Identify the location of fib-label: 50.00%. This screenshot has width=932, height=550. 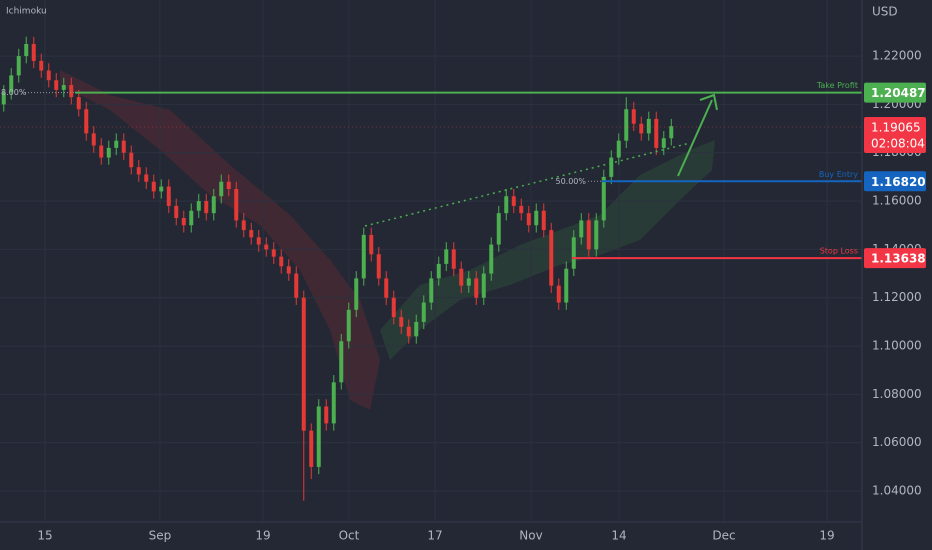
(570, 181).